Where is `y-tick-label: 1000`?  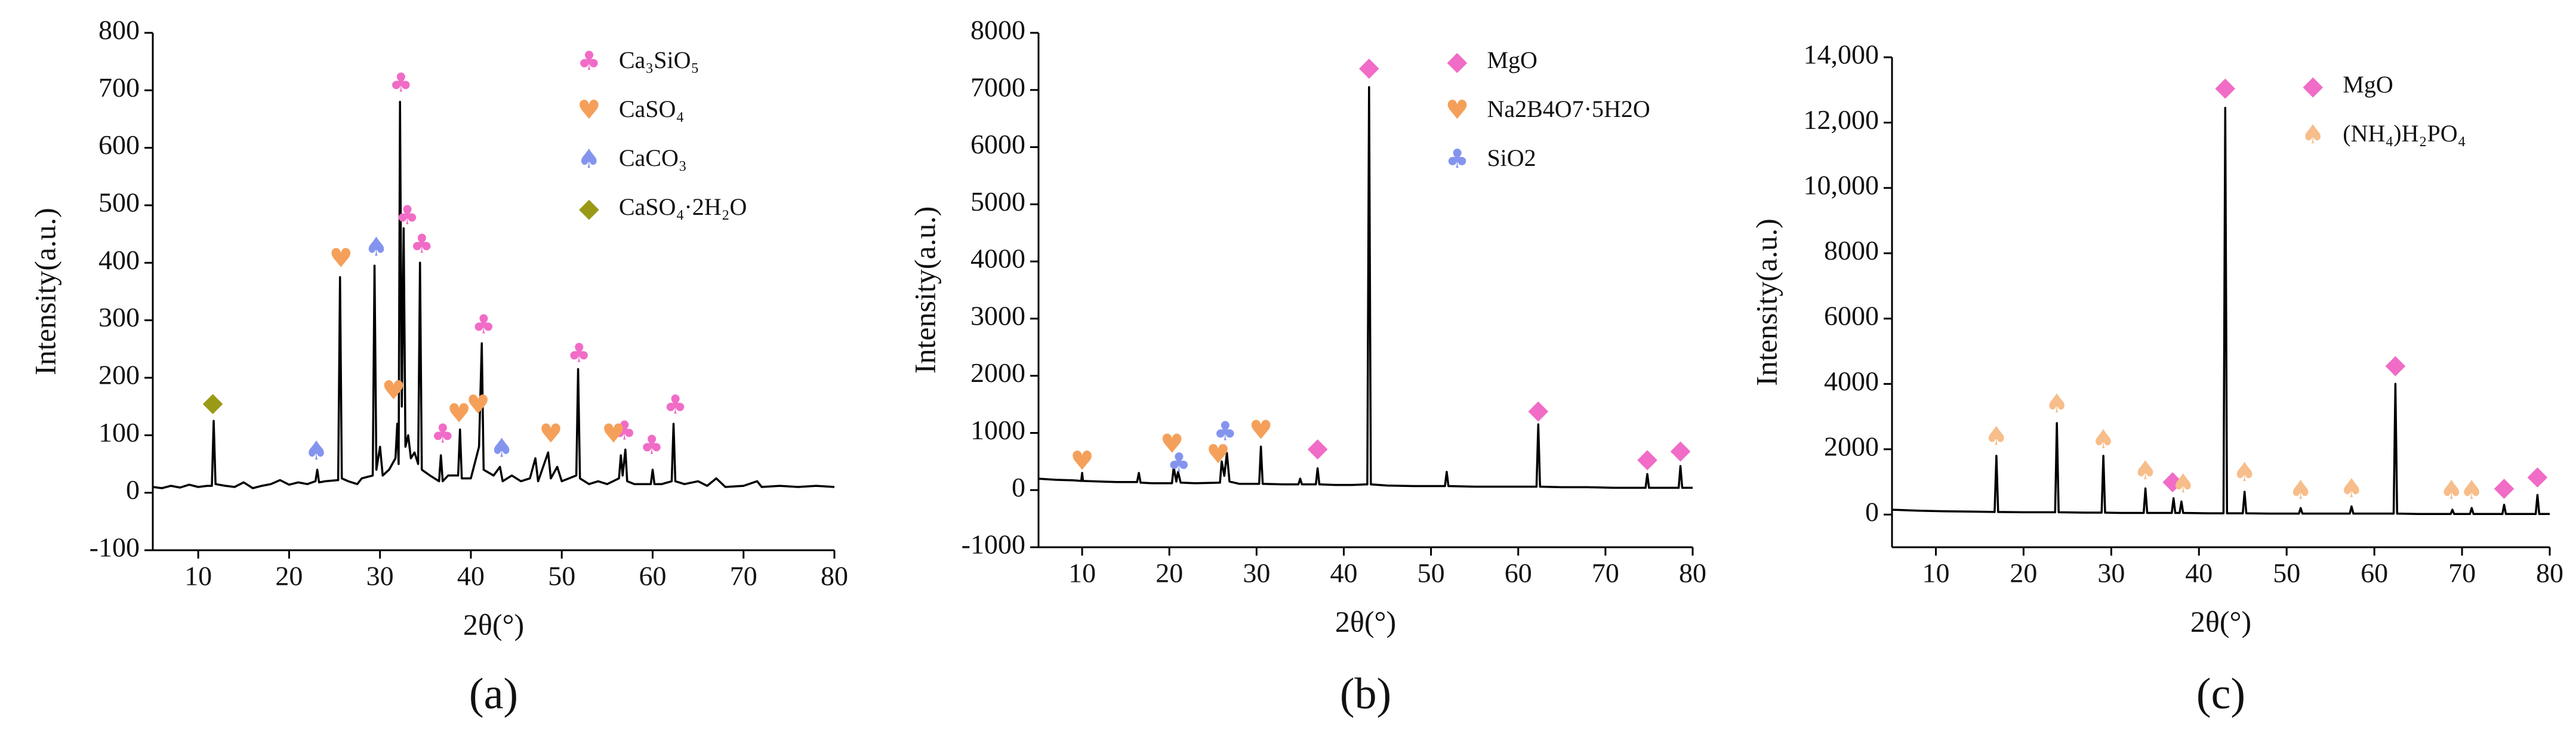 y-tick-label: 1000 is located at coordinates (997, 430).